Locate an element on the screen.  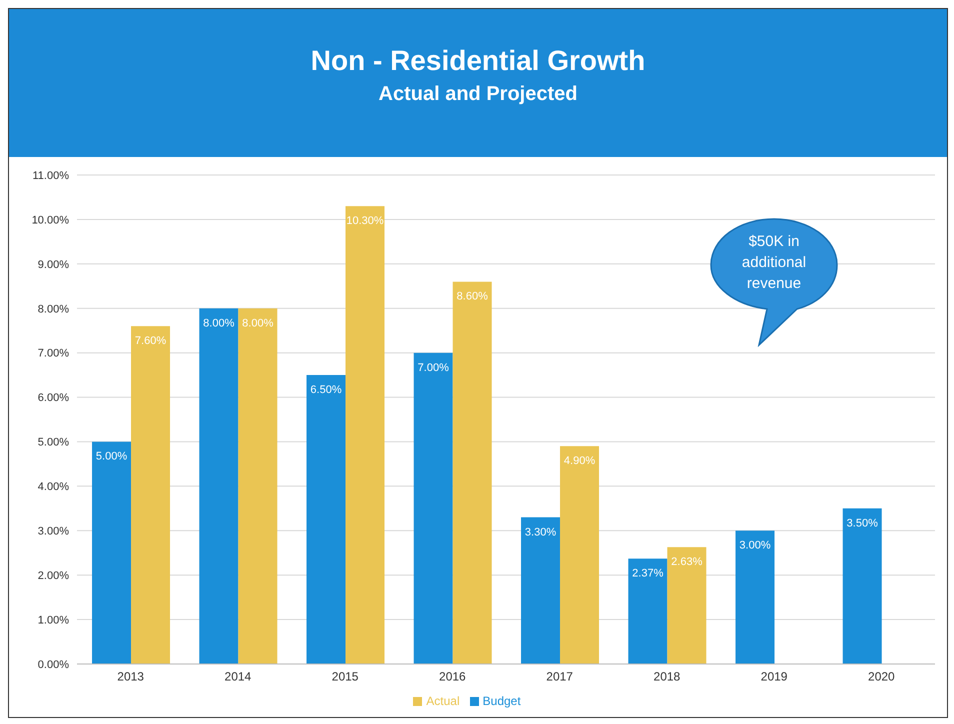
data-label: 6.50% is located at coordinates (326, 390).